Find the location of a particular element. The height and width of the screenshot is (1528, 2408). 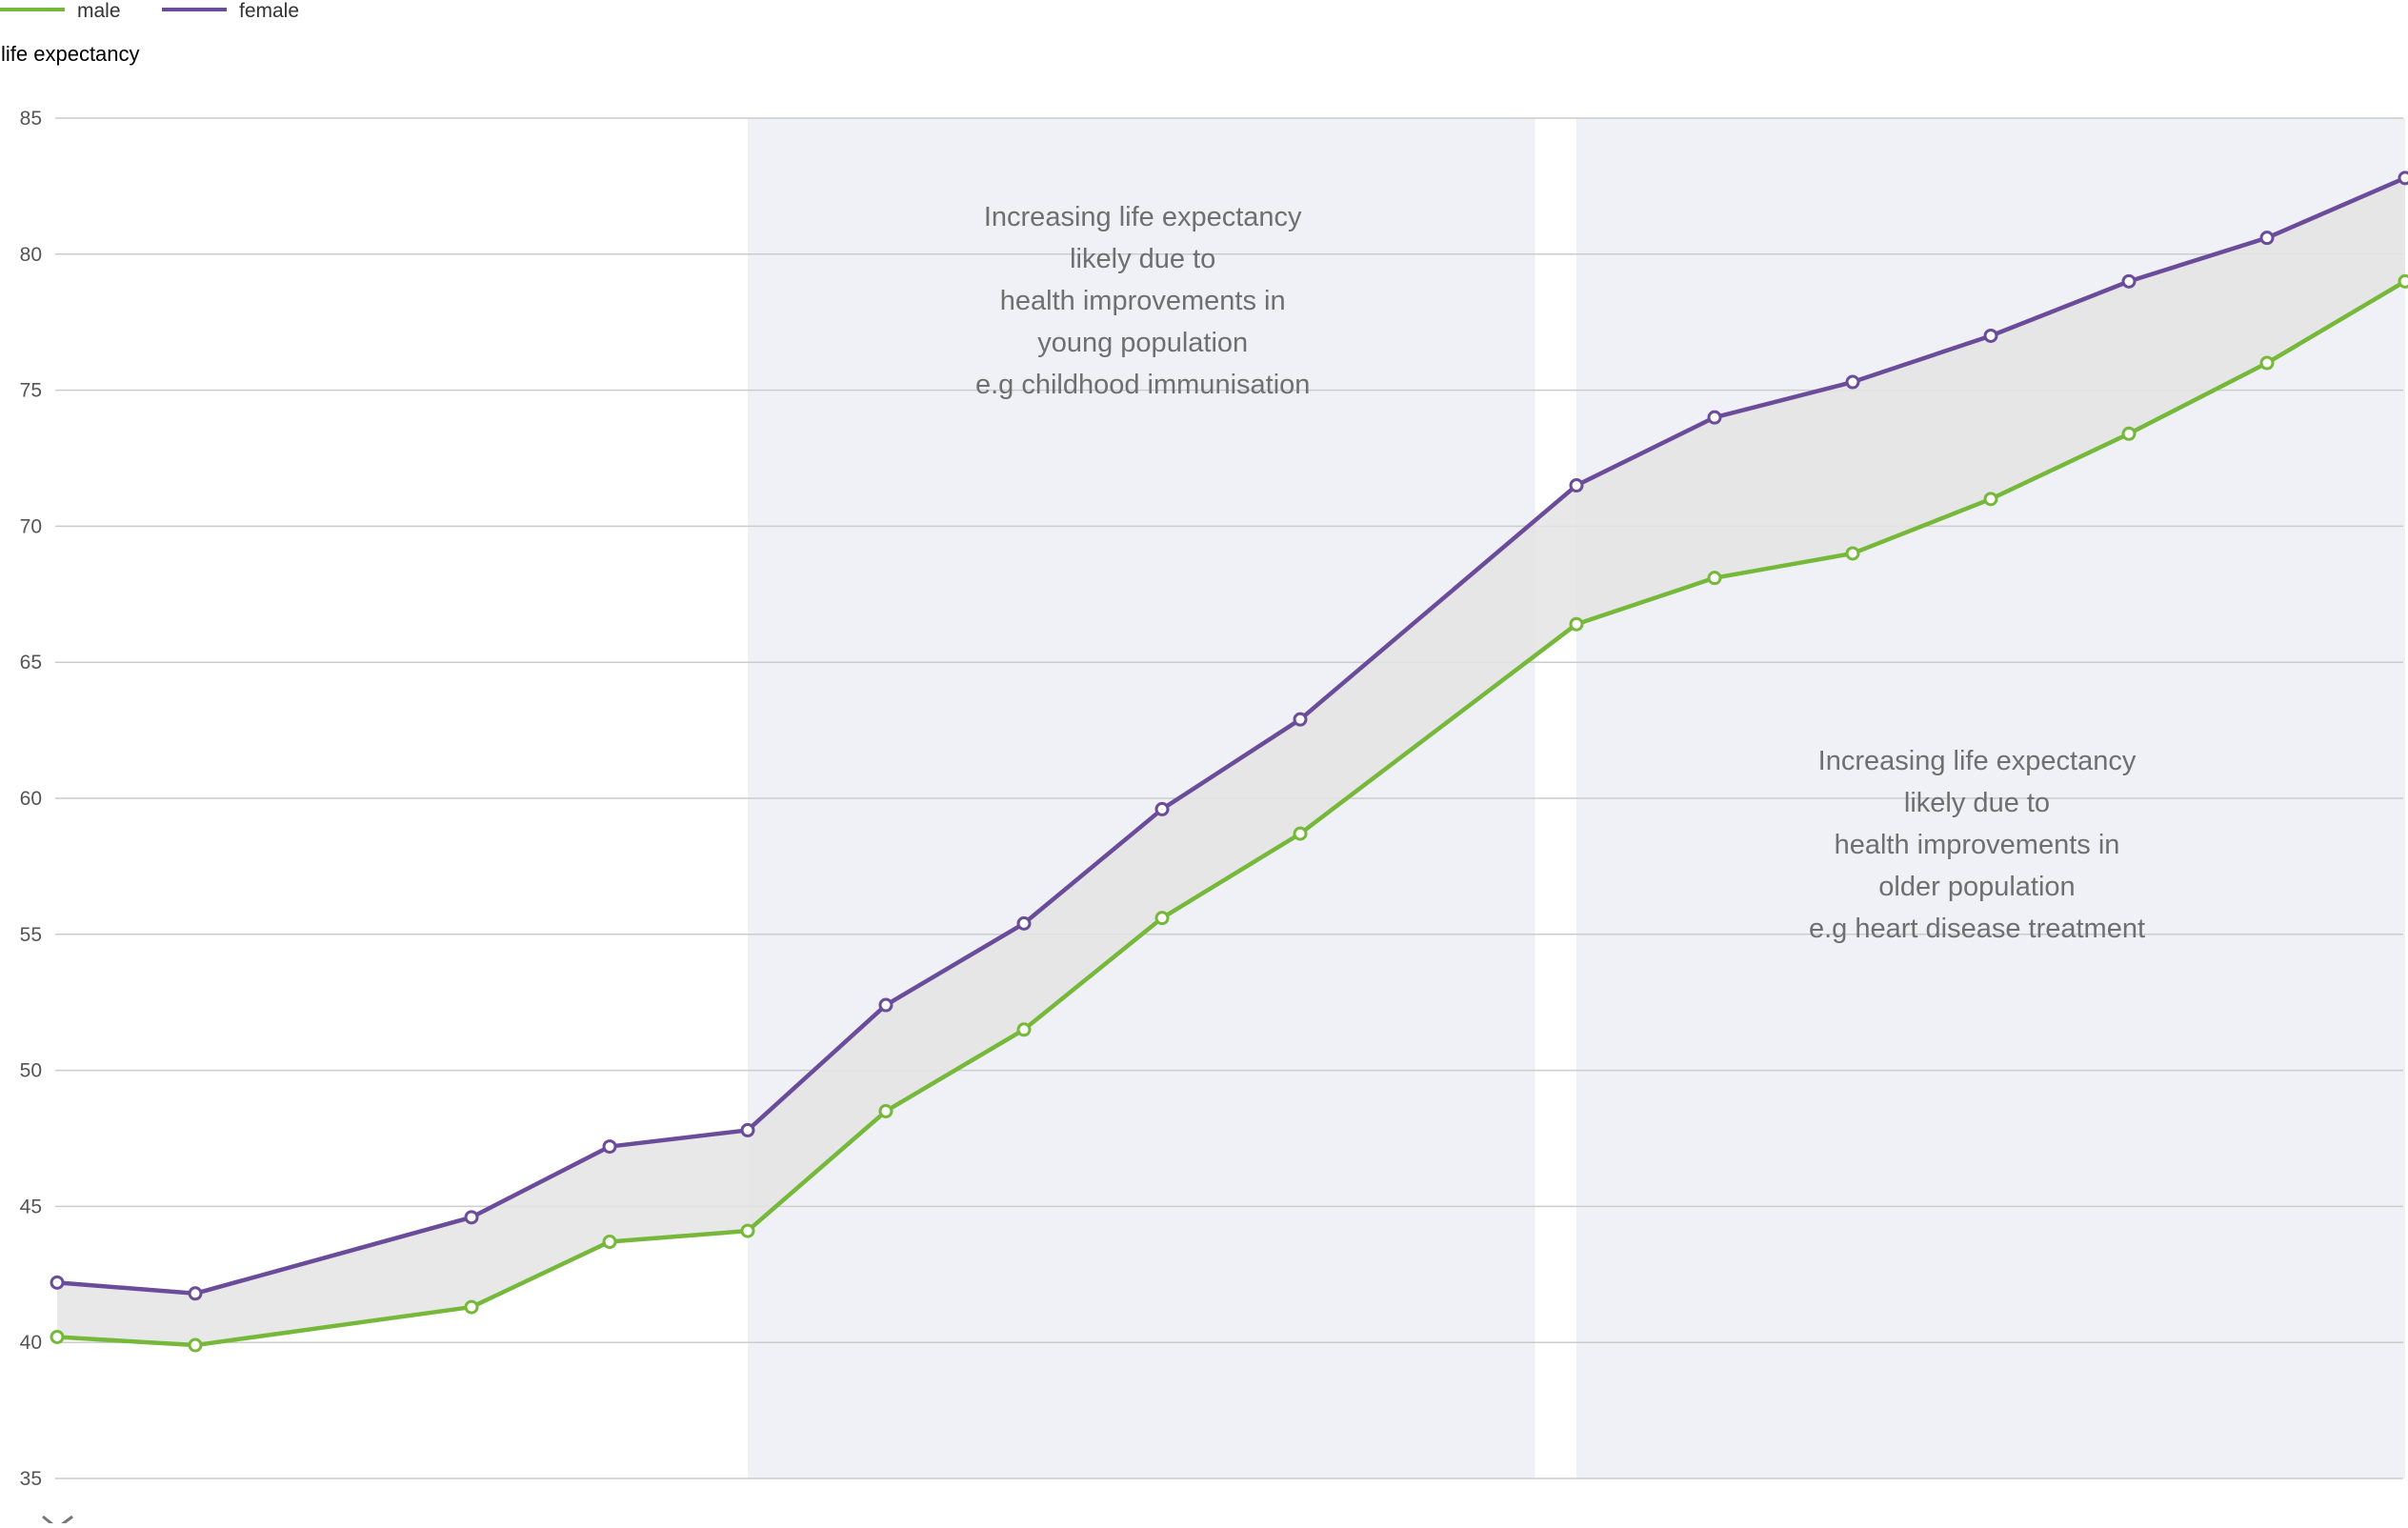

y-tick-label: 80 is located at coordinates (31, 255).